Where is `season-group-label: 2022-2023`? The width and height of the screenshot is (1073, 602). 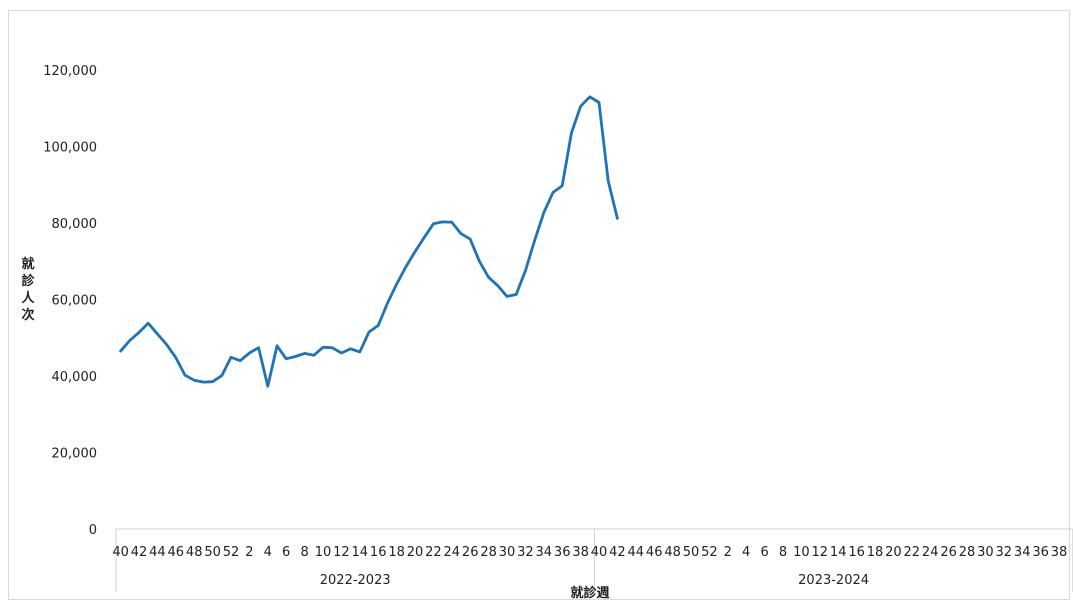
season-group-label: 2022-2023 is located at coordinates (355, 580).